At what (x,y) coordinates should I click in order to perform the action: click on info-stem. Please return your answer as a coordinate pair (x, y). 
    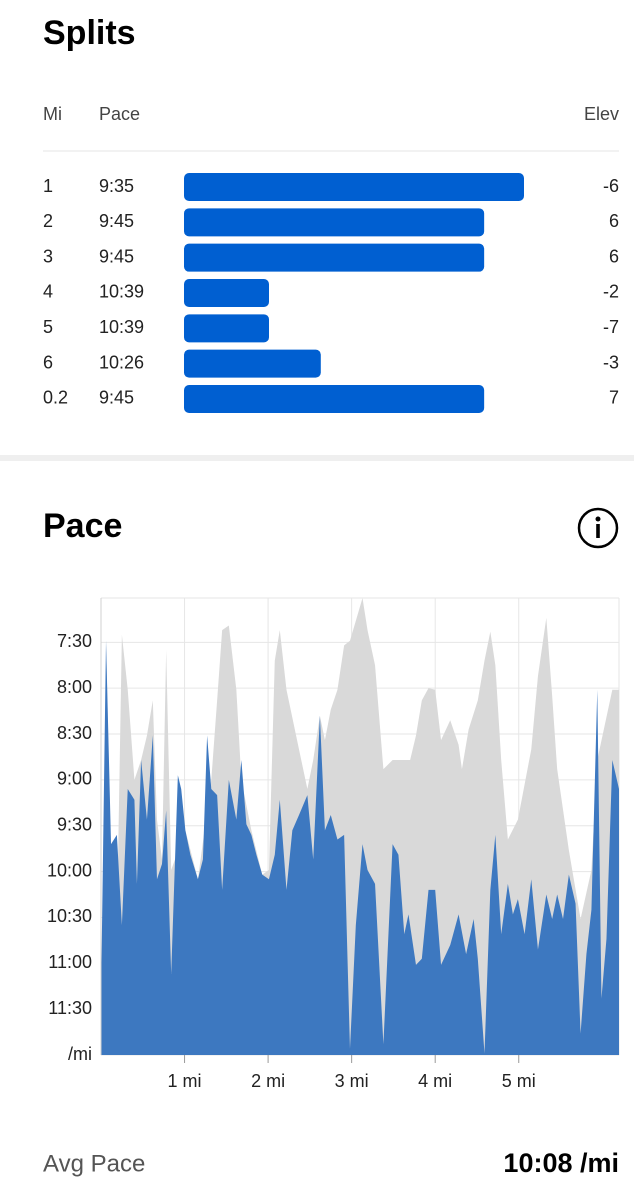
    Looking at the image, I should click on (598, 531).